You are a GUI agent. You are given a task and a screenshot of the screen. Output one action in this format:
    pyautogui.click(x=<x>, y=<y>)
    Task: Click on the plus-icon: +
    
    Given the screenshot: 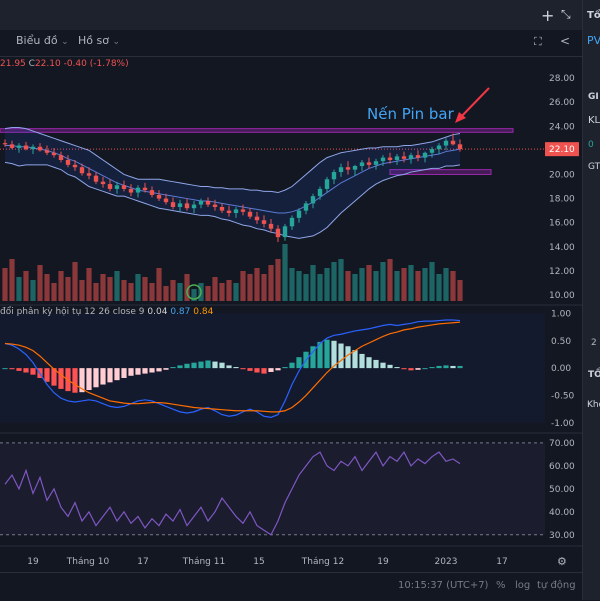 What is the action you would take?
    pyautogui.click(x=548, y=15)
    